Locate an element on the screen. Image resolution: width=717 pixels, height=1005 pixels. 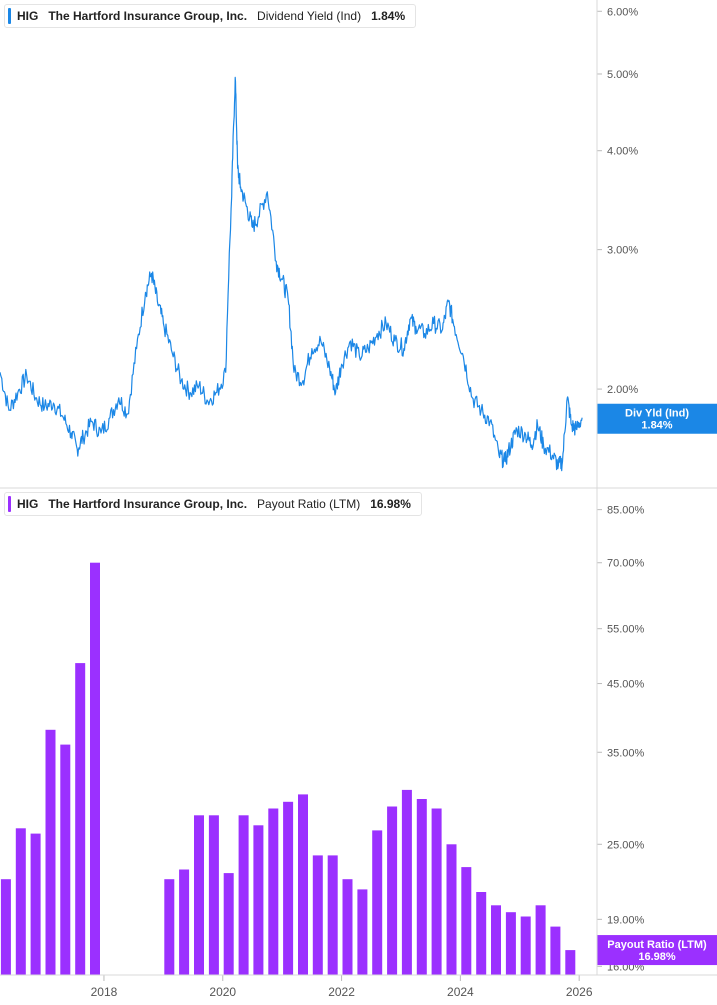
x-tick-label: 2022 is located at coordinates (341, 992).